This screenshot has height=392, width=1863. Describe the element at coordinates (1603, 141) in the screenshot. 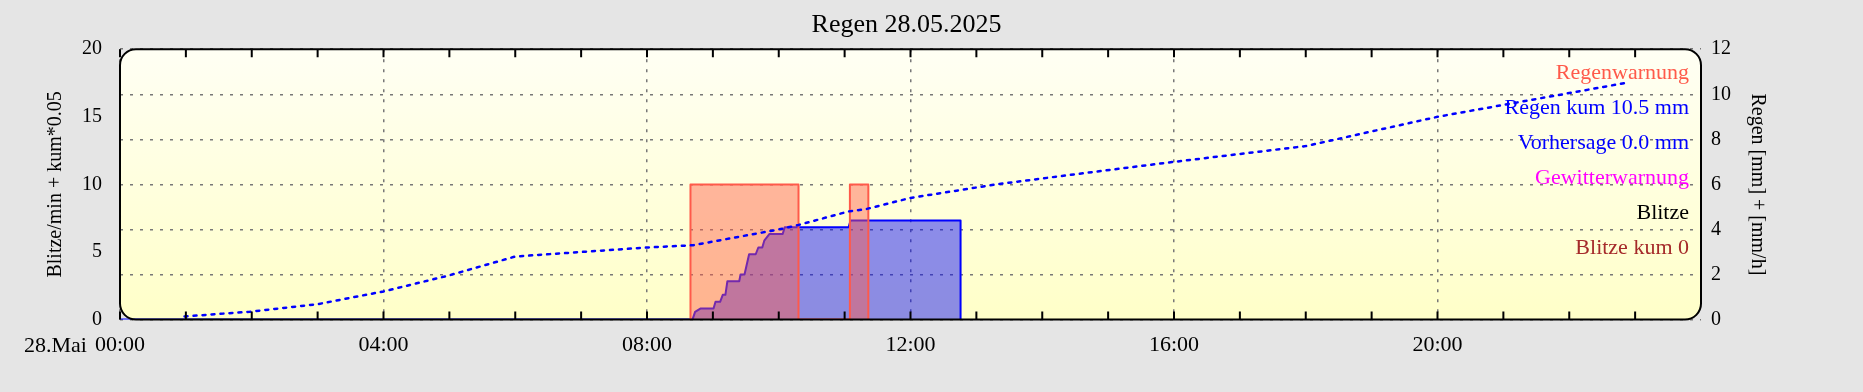

I see `legend-label: Vorhersage 0.0 mm` at that location.